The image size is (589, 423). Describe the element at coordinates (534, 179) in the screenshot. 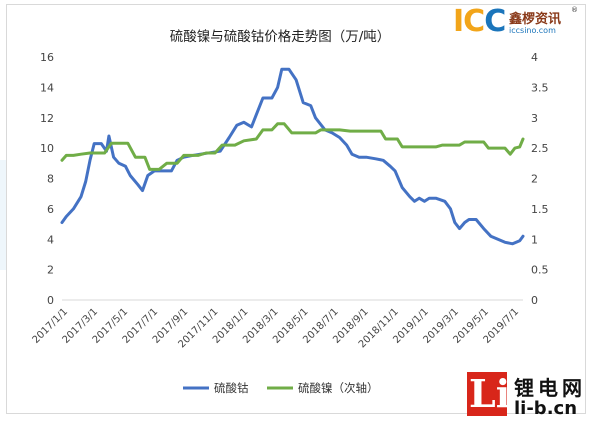

I see `y-right-tick-label: 2` at that location.